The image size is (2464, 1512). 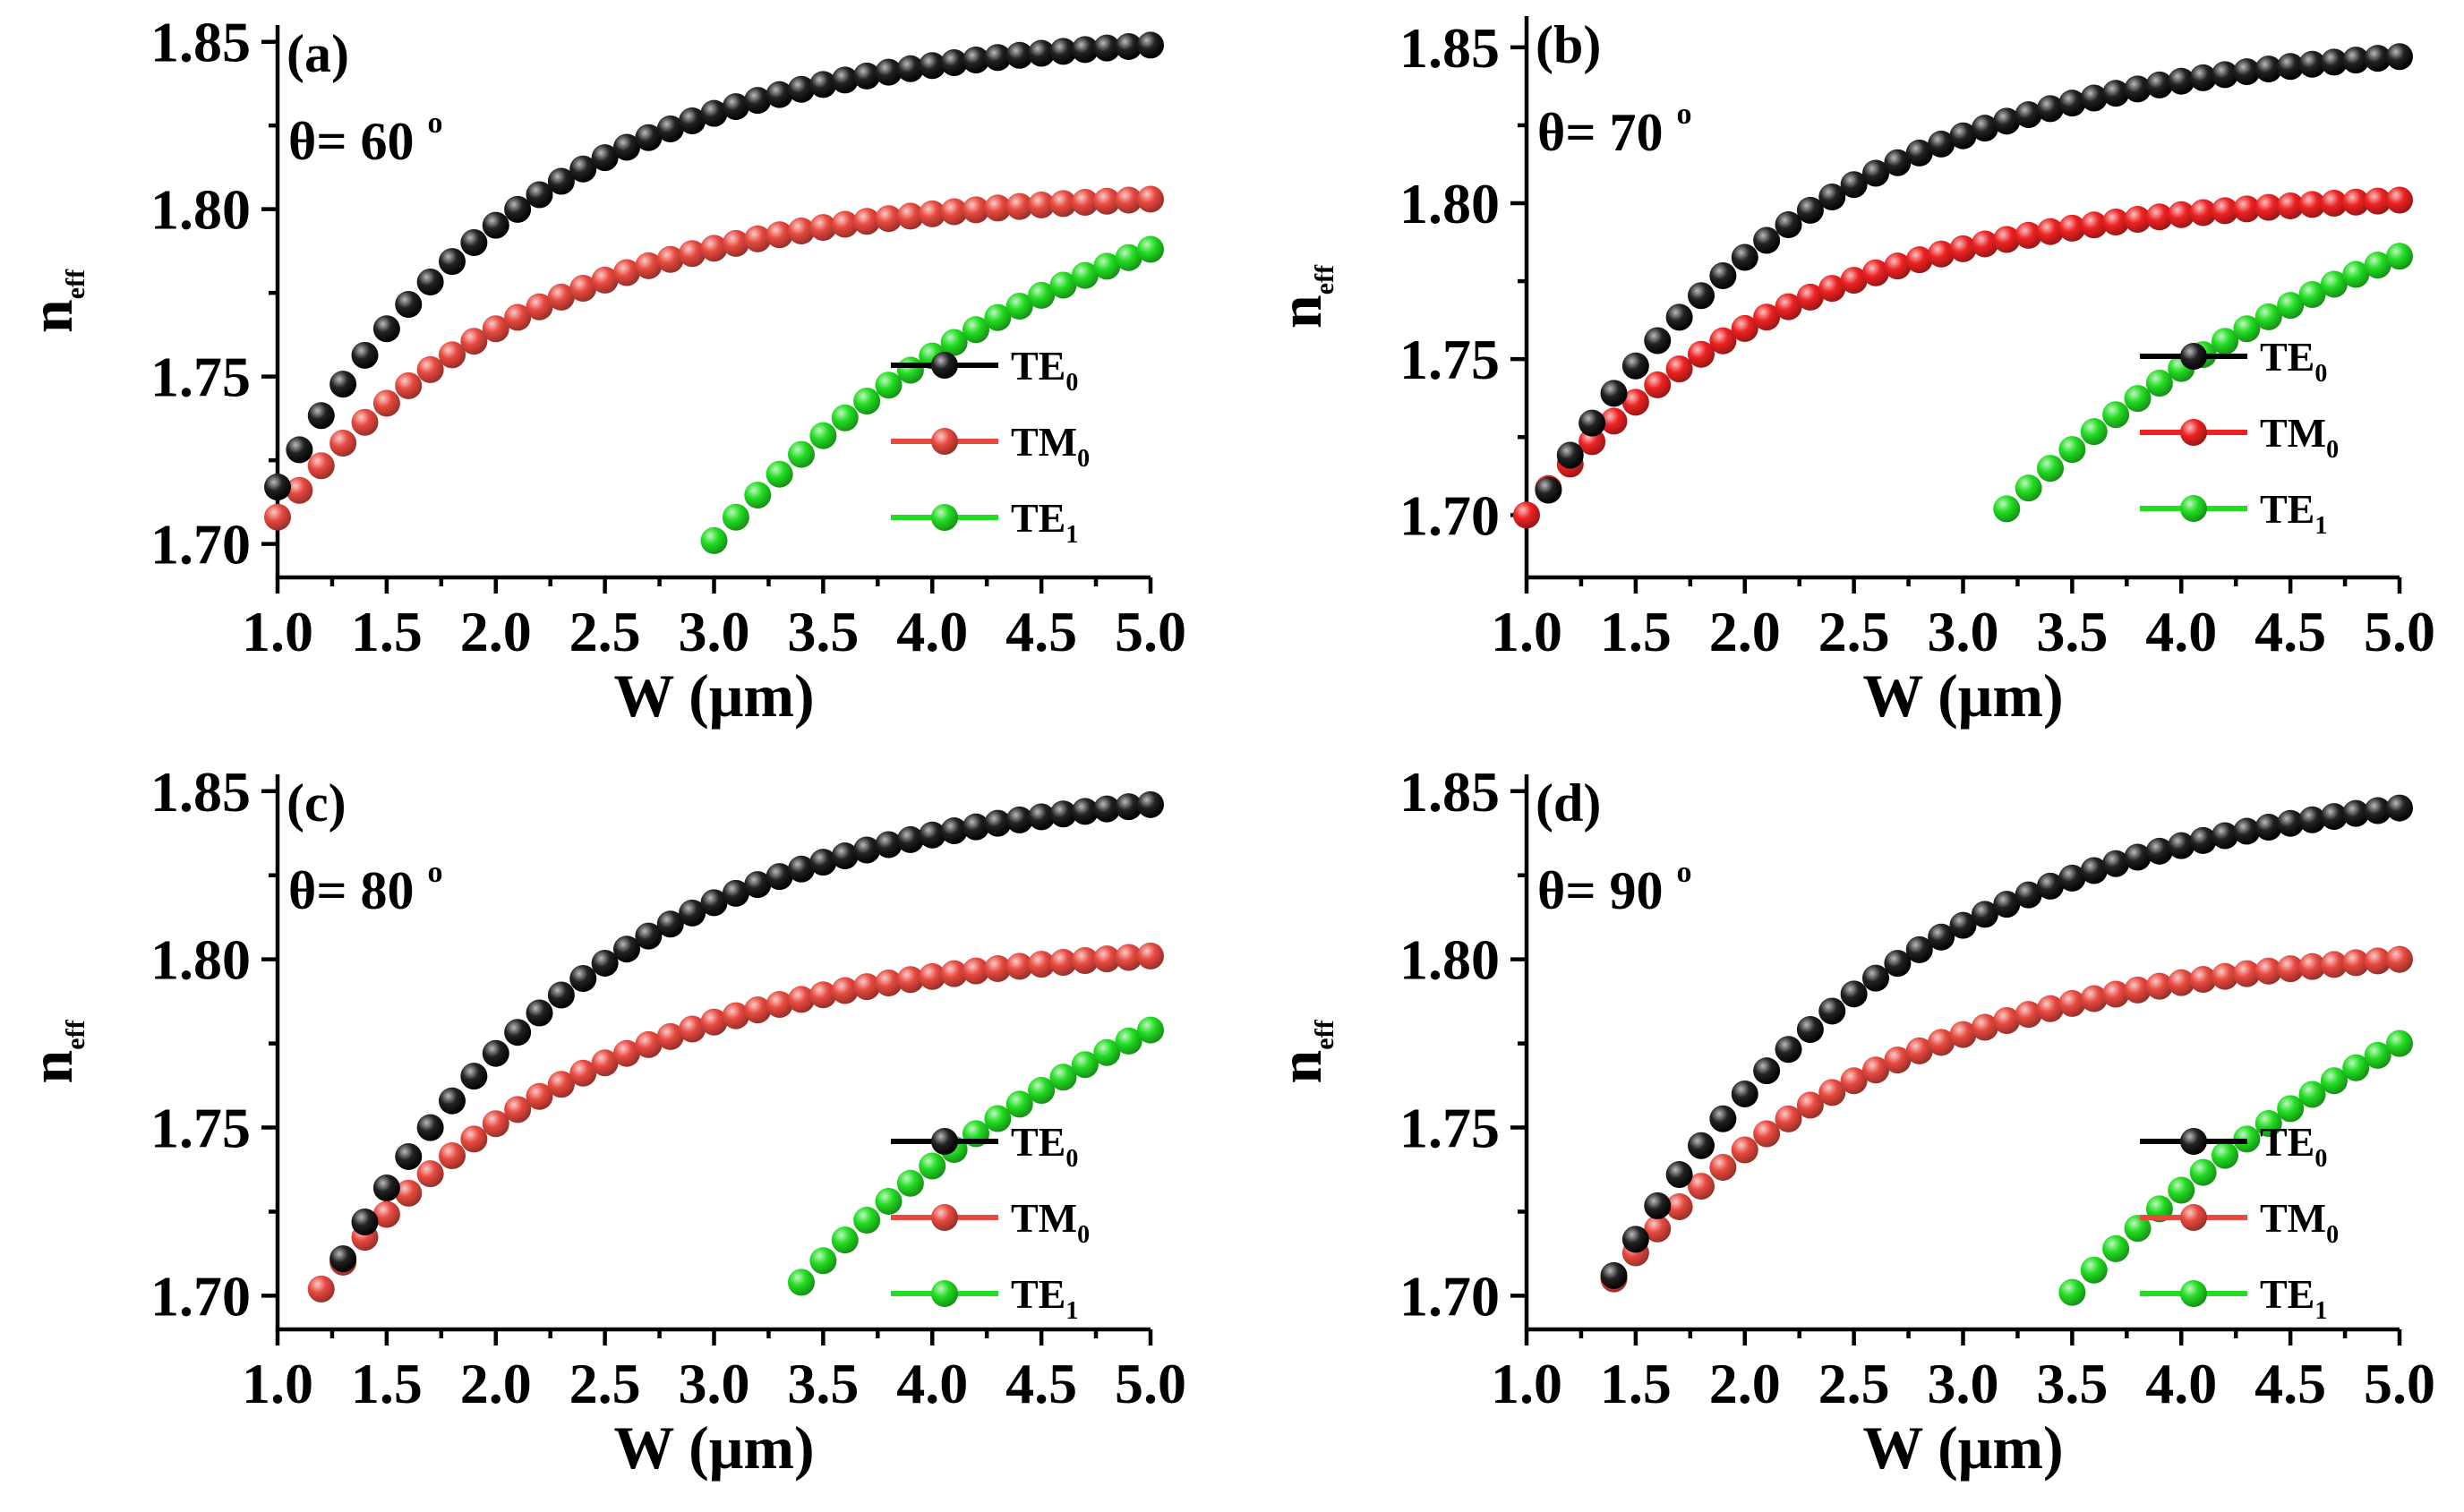 What do you see at coordinates (1050, 1222) in the screenshot?
I see `legend-label: TM0` at bounding box center [1050, 1222].